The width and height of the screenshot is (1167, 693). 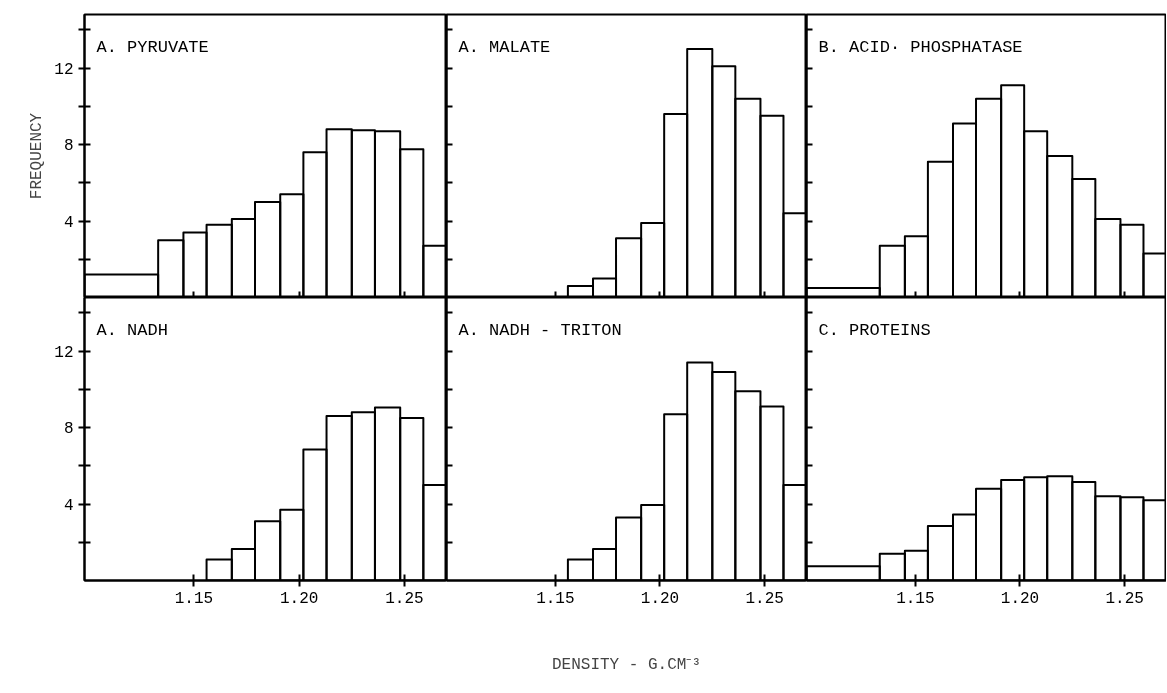 I want to click on y-axis-title: FREQUENCY, so click(x=37, y=156).